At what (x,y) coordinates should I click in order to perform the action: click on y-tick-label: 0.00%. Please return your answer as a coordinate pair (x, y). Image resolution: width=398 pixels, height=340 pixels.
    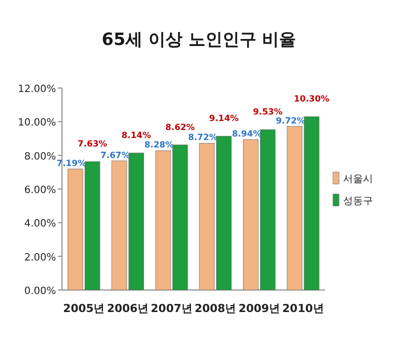
    Looking at the image, I should click on (40, 291).